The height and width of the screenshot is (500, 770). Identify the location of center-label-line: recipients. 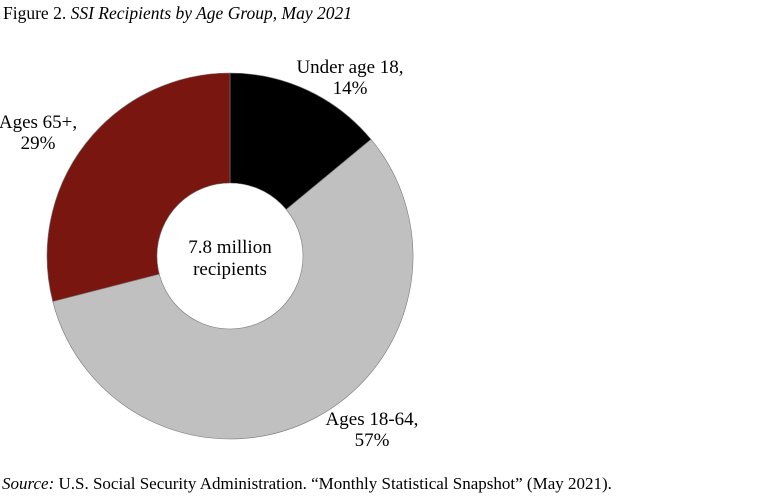
(230, 269).